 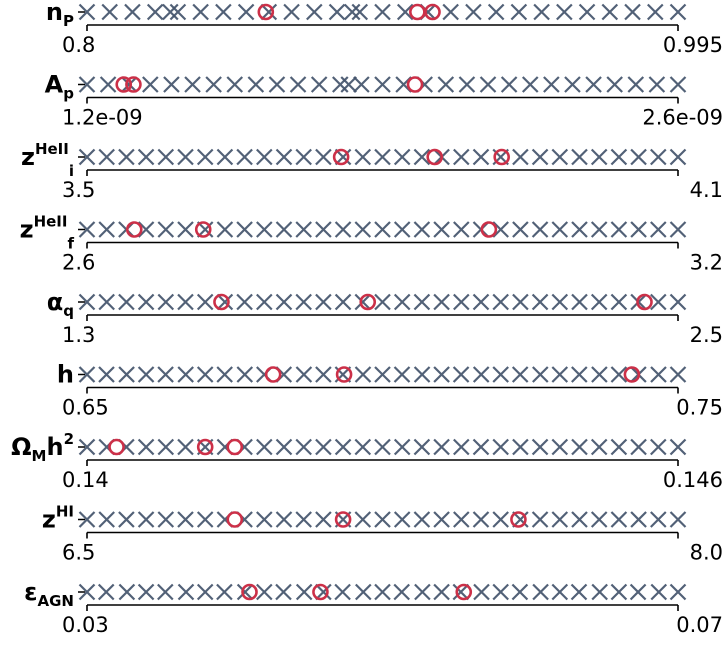 I want to click on axis-max-label: 4.1, so click(x=706, y=190).